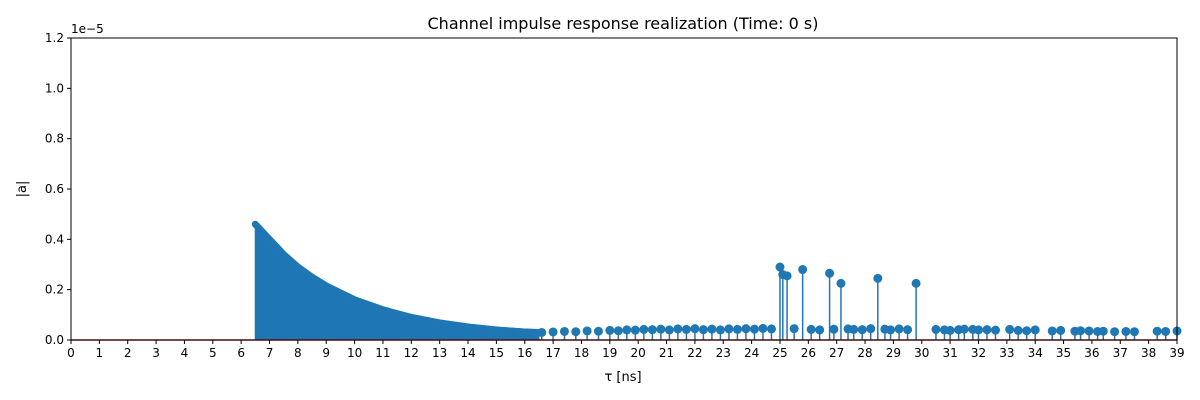 This screenshot has width=1200, height=400. What do you see at coordinates (54, 189) in the screenshot?
I see `y-tick-label: 0.6` at bounding box center [54, 189].